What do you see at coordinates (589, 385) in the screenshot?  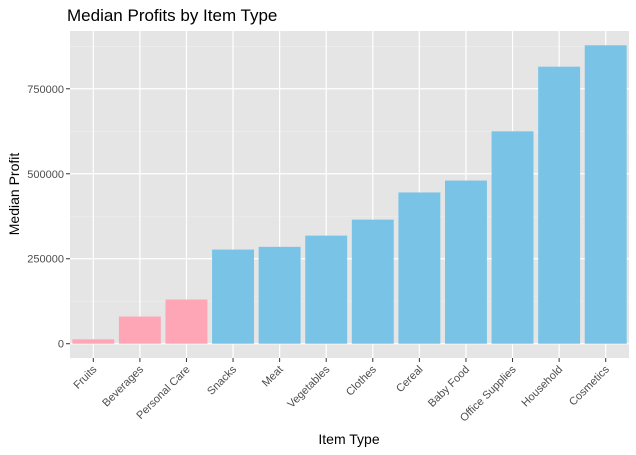 I see `x-tick-label: Cosmetics` at bounding box center [589, 385].